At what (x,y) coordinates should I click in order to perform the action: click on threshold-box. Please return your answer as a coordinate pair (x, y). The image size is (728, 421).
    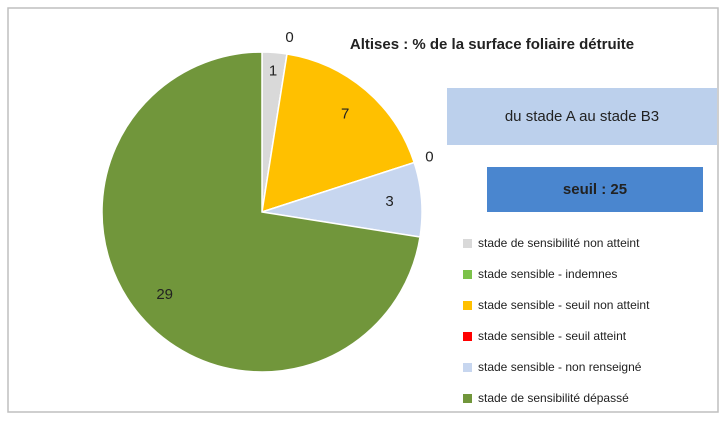
    Looking at the image, I should click on (595, 189).